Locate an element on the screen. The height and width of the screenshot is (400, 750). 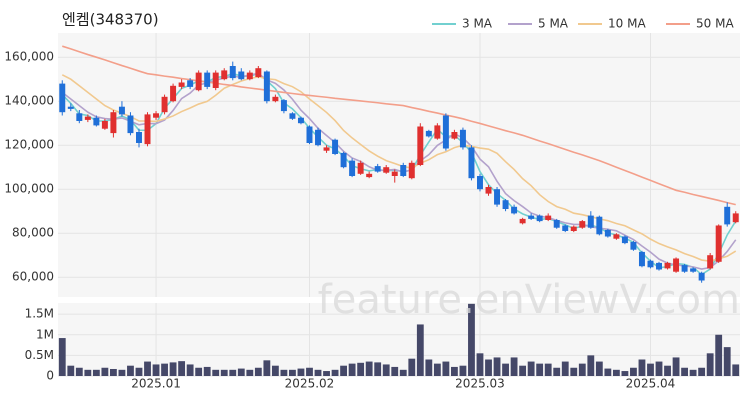
y-tick-label: 100,000 is located at coordinates (29, 189).